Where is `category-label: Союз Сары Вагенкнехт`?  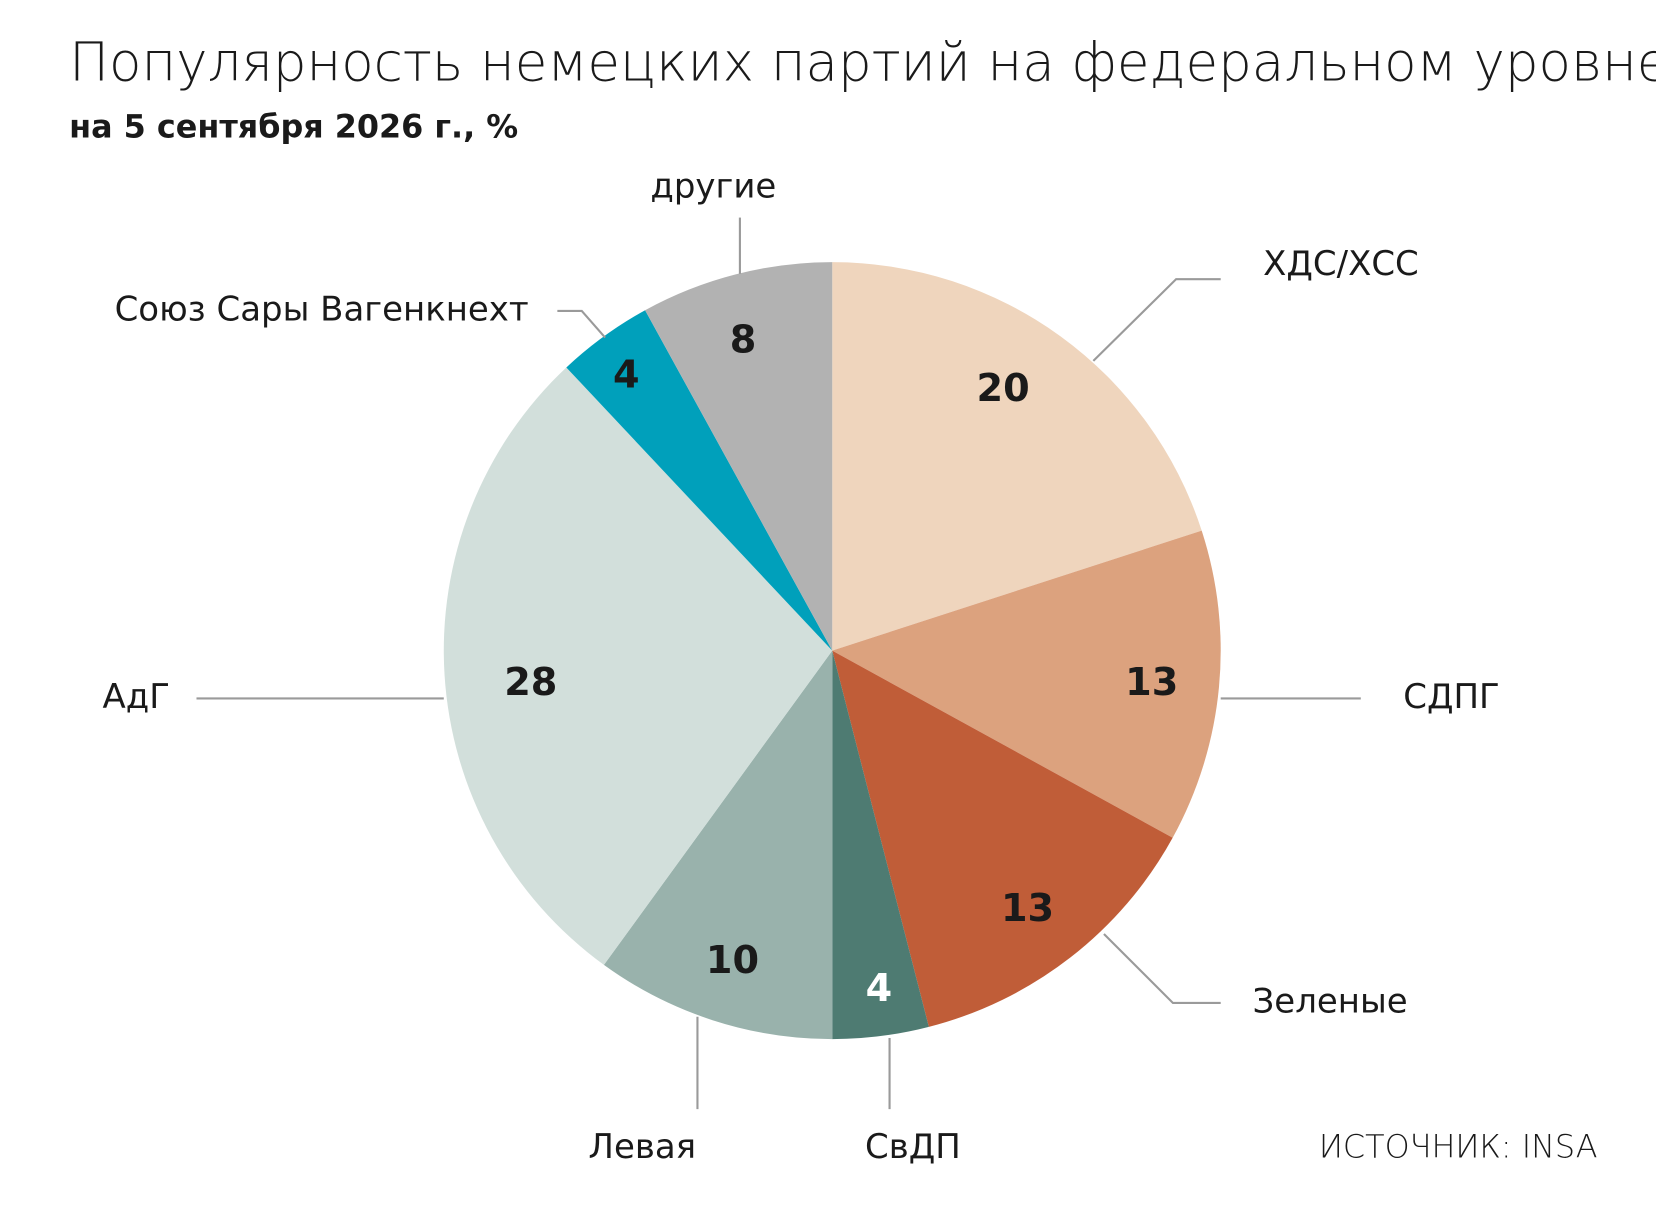 category-label: Союз Сары Вагенкнехт is located at coordinates (322, 309).